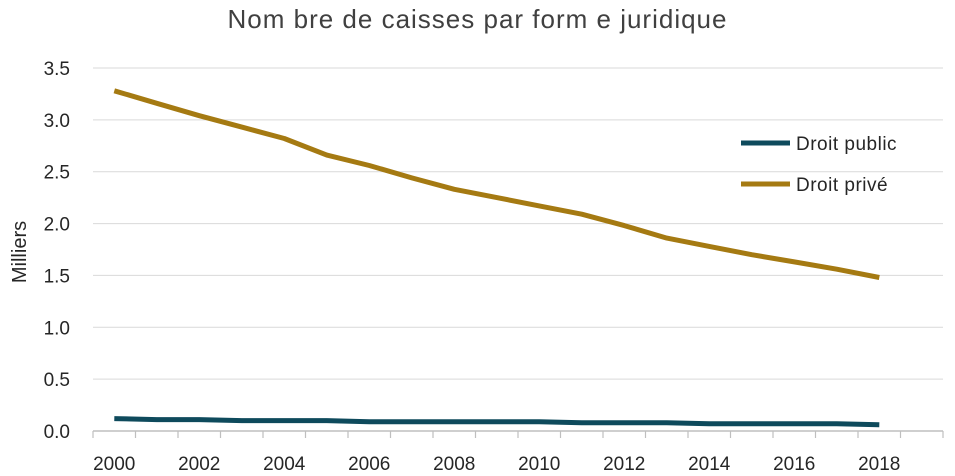  Describe the element at coordinates (57, 328) in the screenshot. I see `y-tick-label: 1.0` at that location.